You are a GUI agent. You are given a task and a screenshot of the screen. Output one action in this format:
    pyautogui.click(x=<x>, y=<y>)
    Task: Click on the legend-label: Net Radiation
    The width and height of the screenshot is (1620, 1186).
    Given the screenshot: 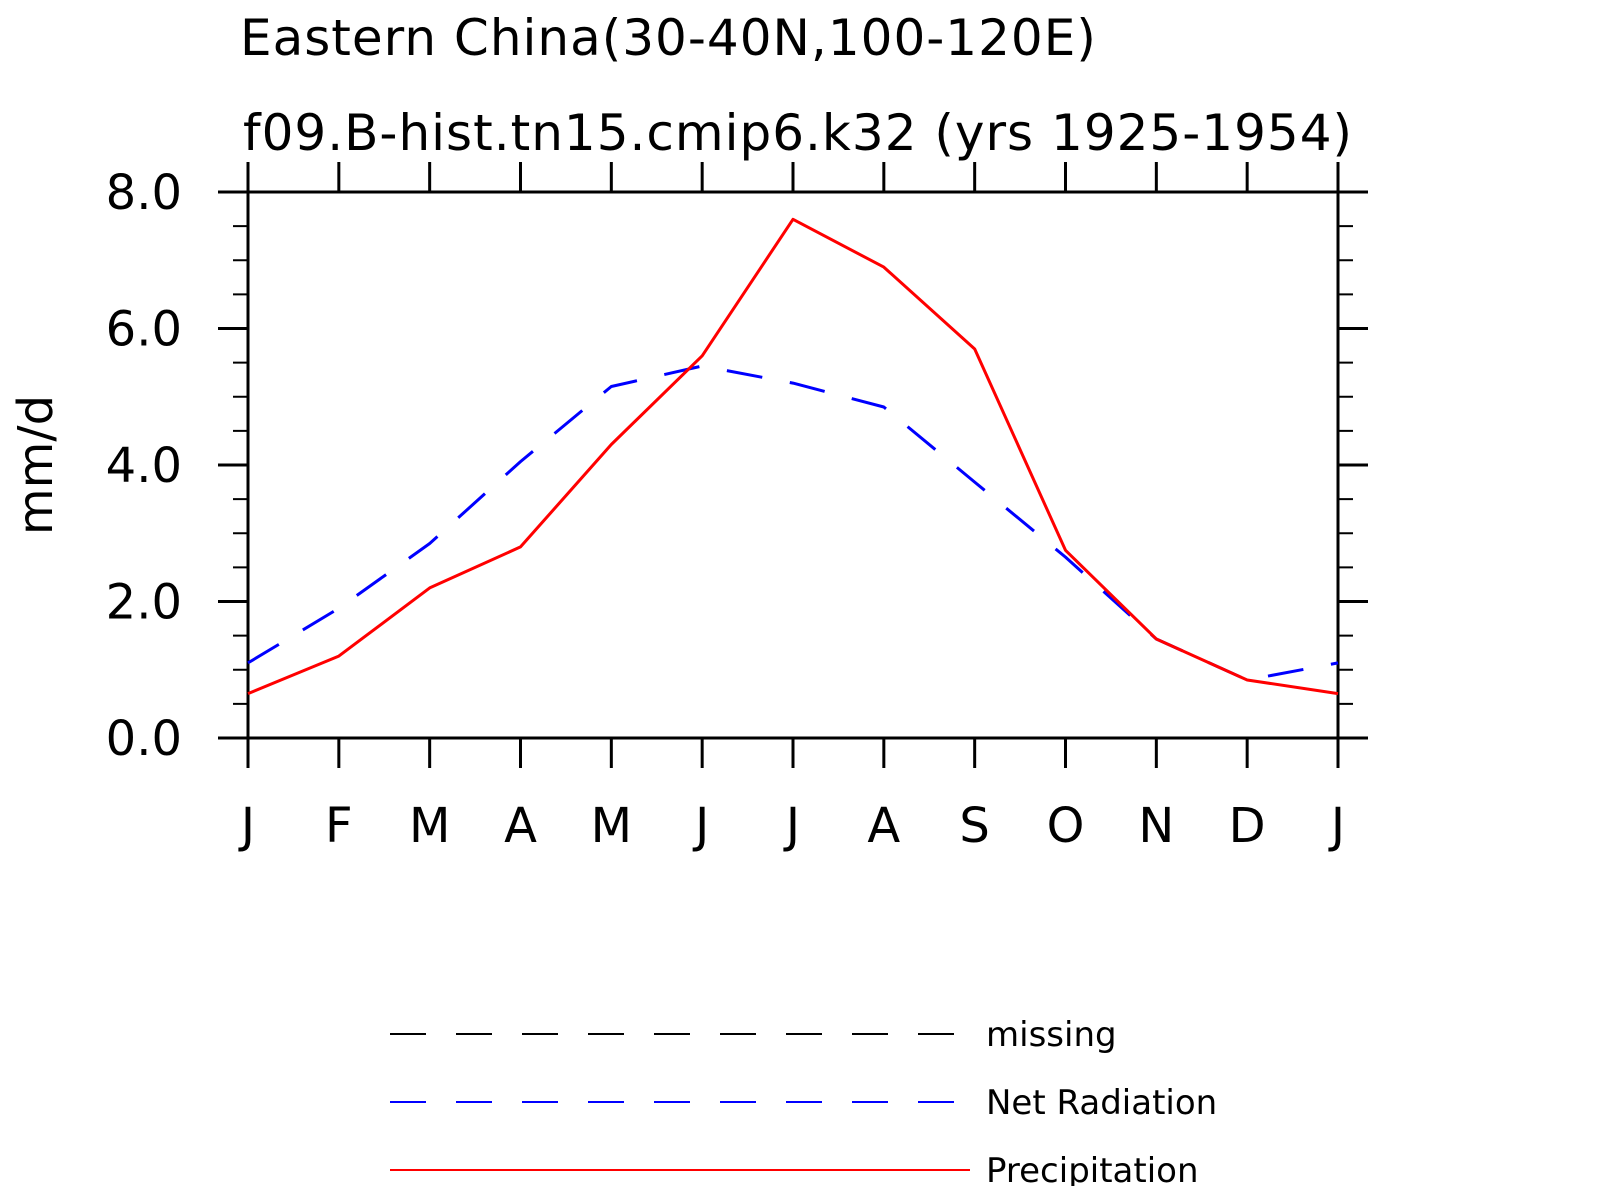 What is the action you would take?
    pyautogui.click(x=1101, y=1103)
    